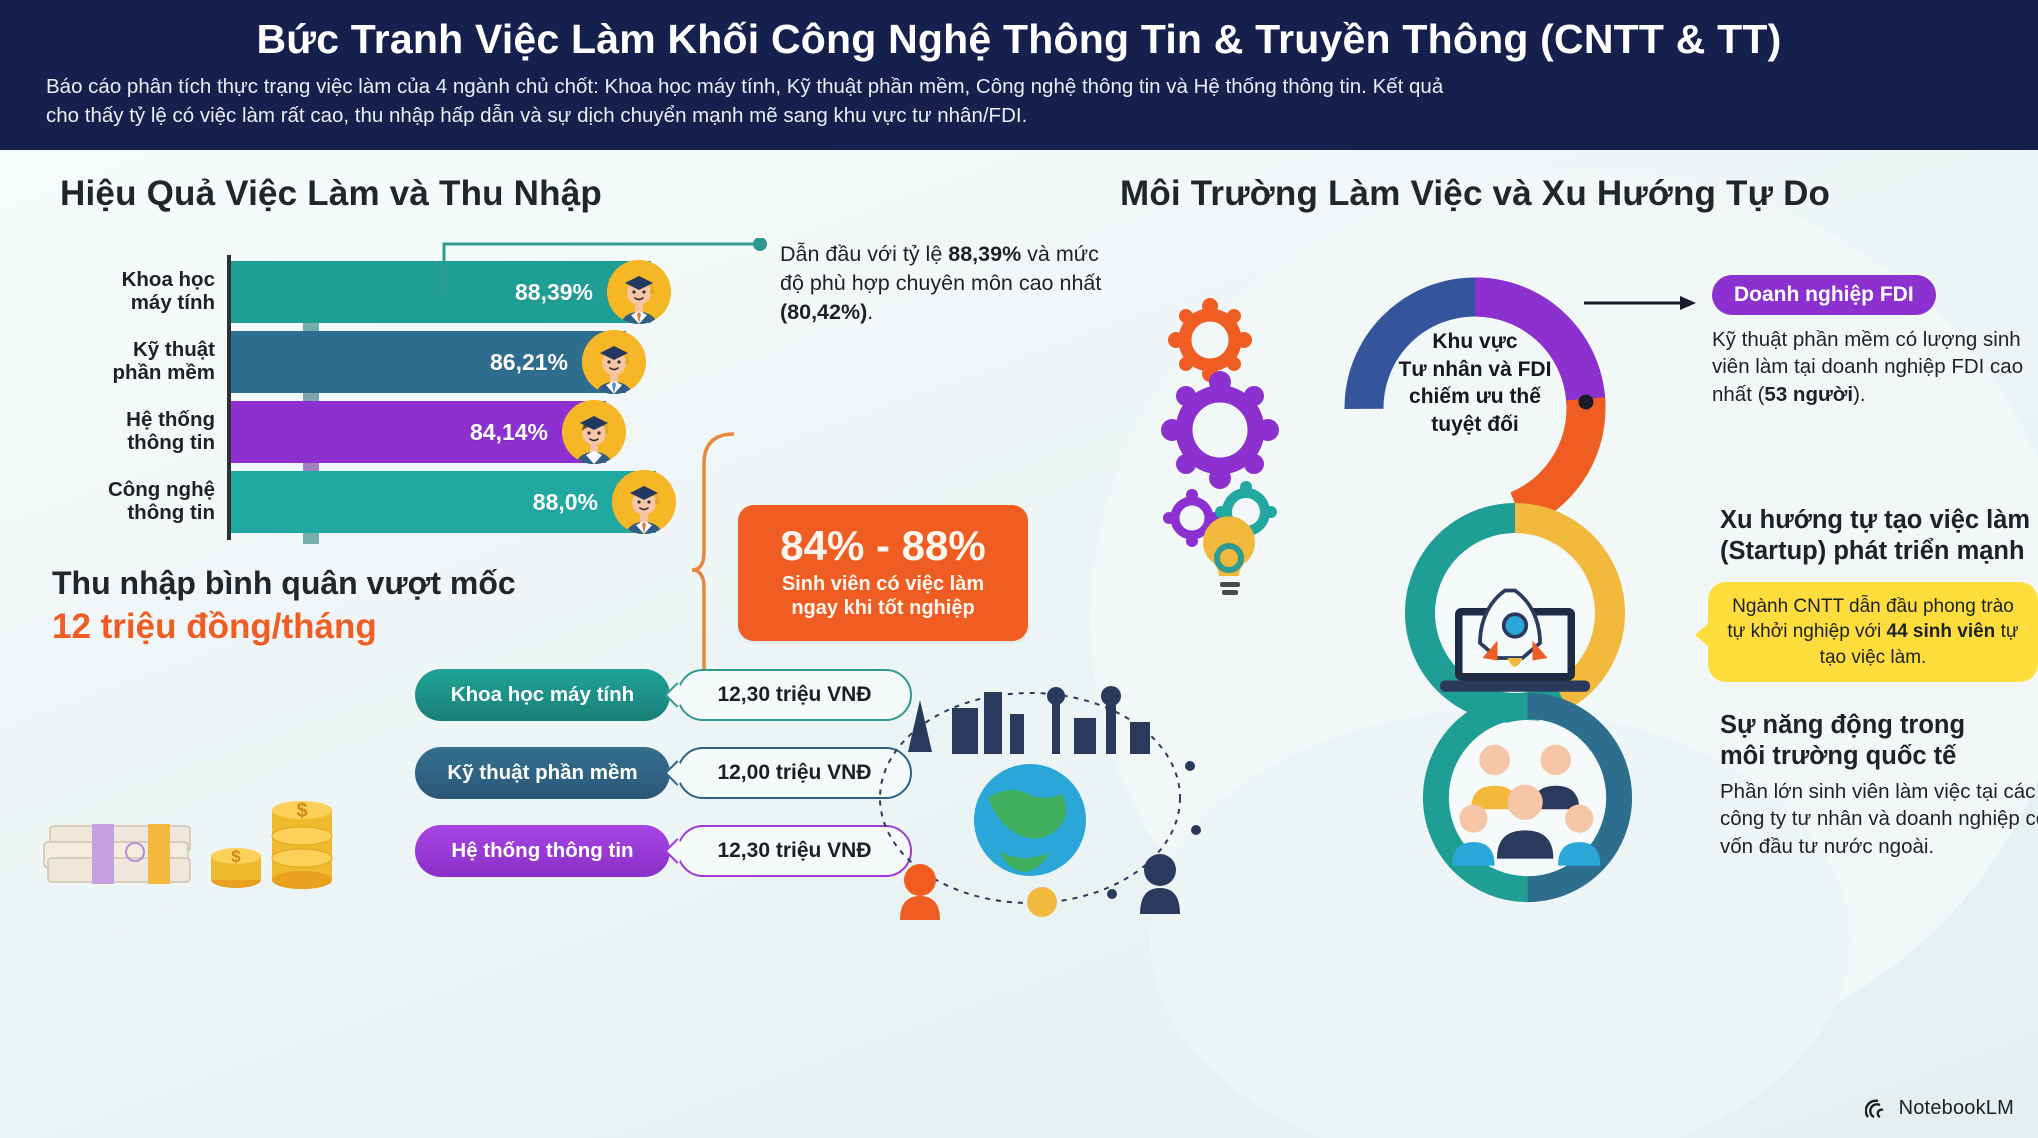  Describe the element at coordinates (428, 362) in the screenshot. I see `bar-ky-thuat-phan-mem: 86,21%` at that location.